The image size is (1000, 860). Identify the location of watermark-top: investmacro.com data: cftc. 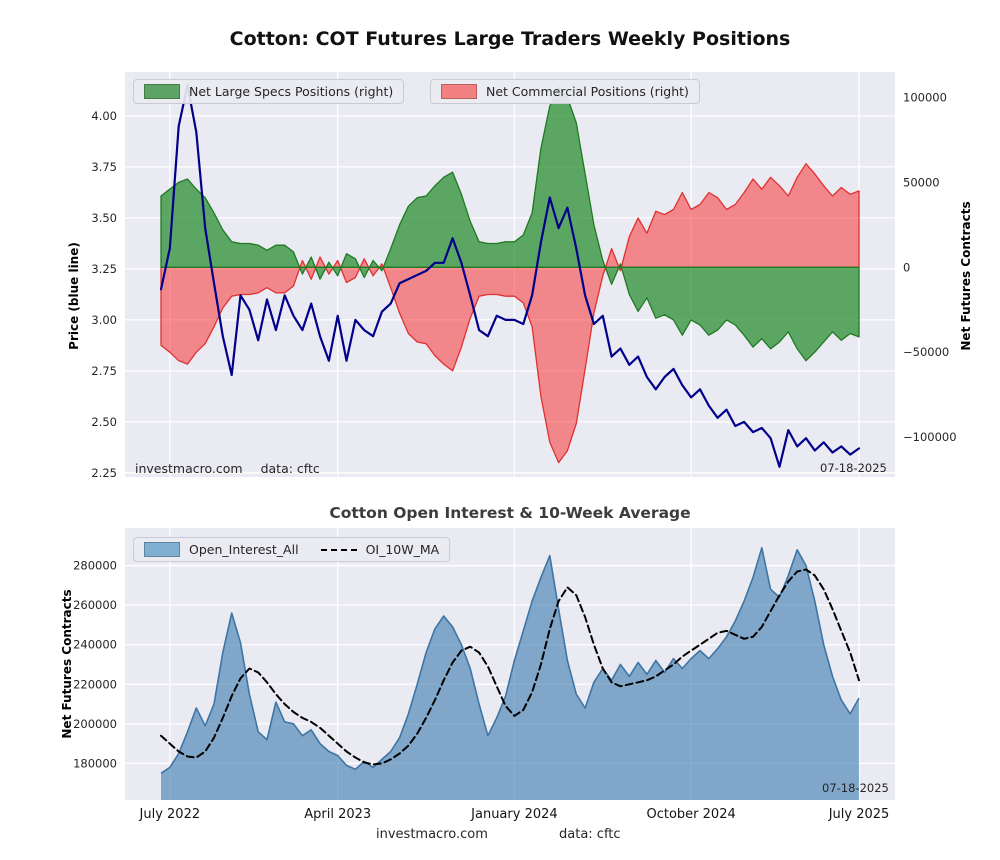
(227, 468).